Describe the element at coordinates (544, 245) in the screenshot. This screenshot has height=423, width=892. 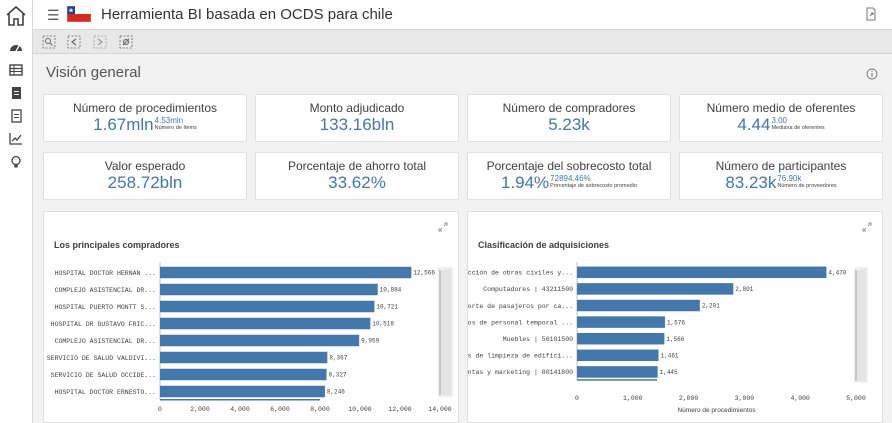
I see `chart-title: Clasificación de adquisiciones` at that location.